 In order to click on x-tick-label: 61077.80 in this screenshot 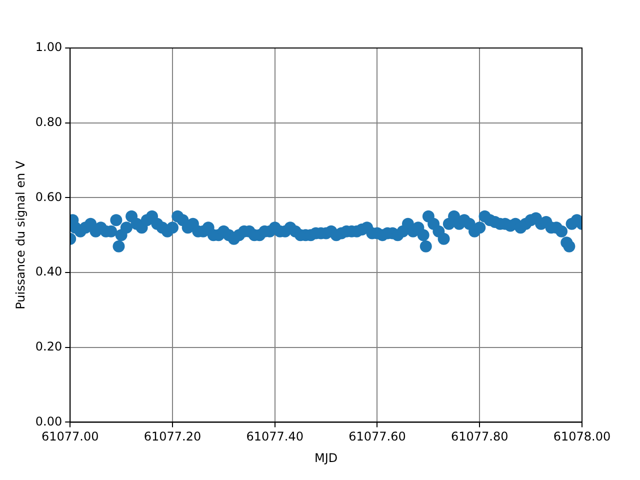, I will do `click(479, 437)`.